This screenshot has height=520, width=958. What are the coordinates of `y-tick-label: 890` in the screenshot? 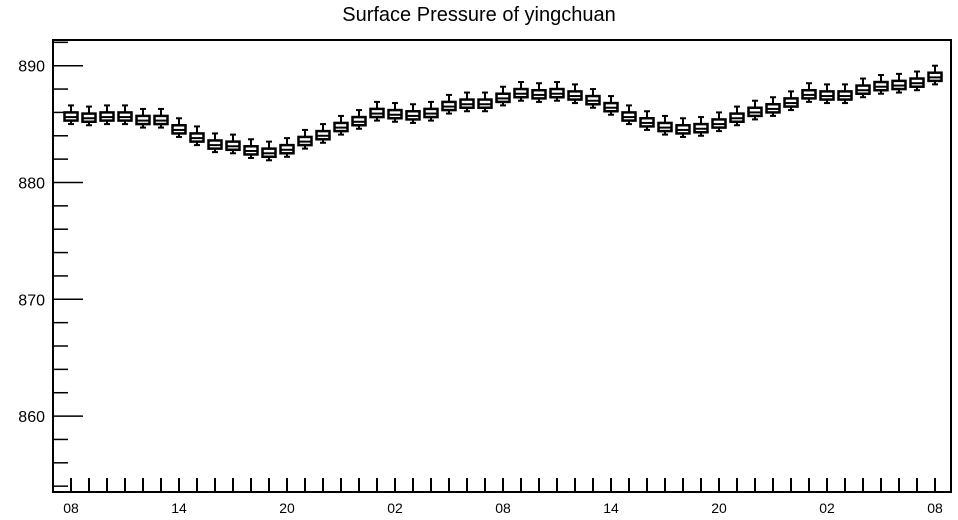 It's located at (31, 67).